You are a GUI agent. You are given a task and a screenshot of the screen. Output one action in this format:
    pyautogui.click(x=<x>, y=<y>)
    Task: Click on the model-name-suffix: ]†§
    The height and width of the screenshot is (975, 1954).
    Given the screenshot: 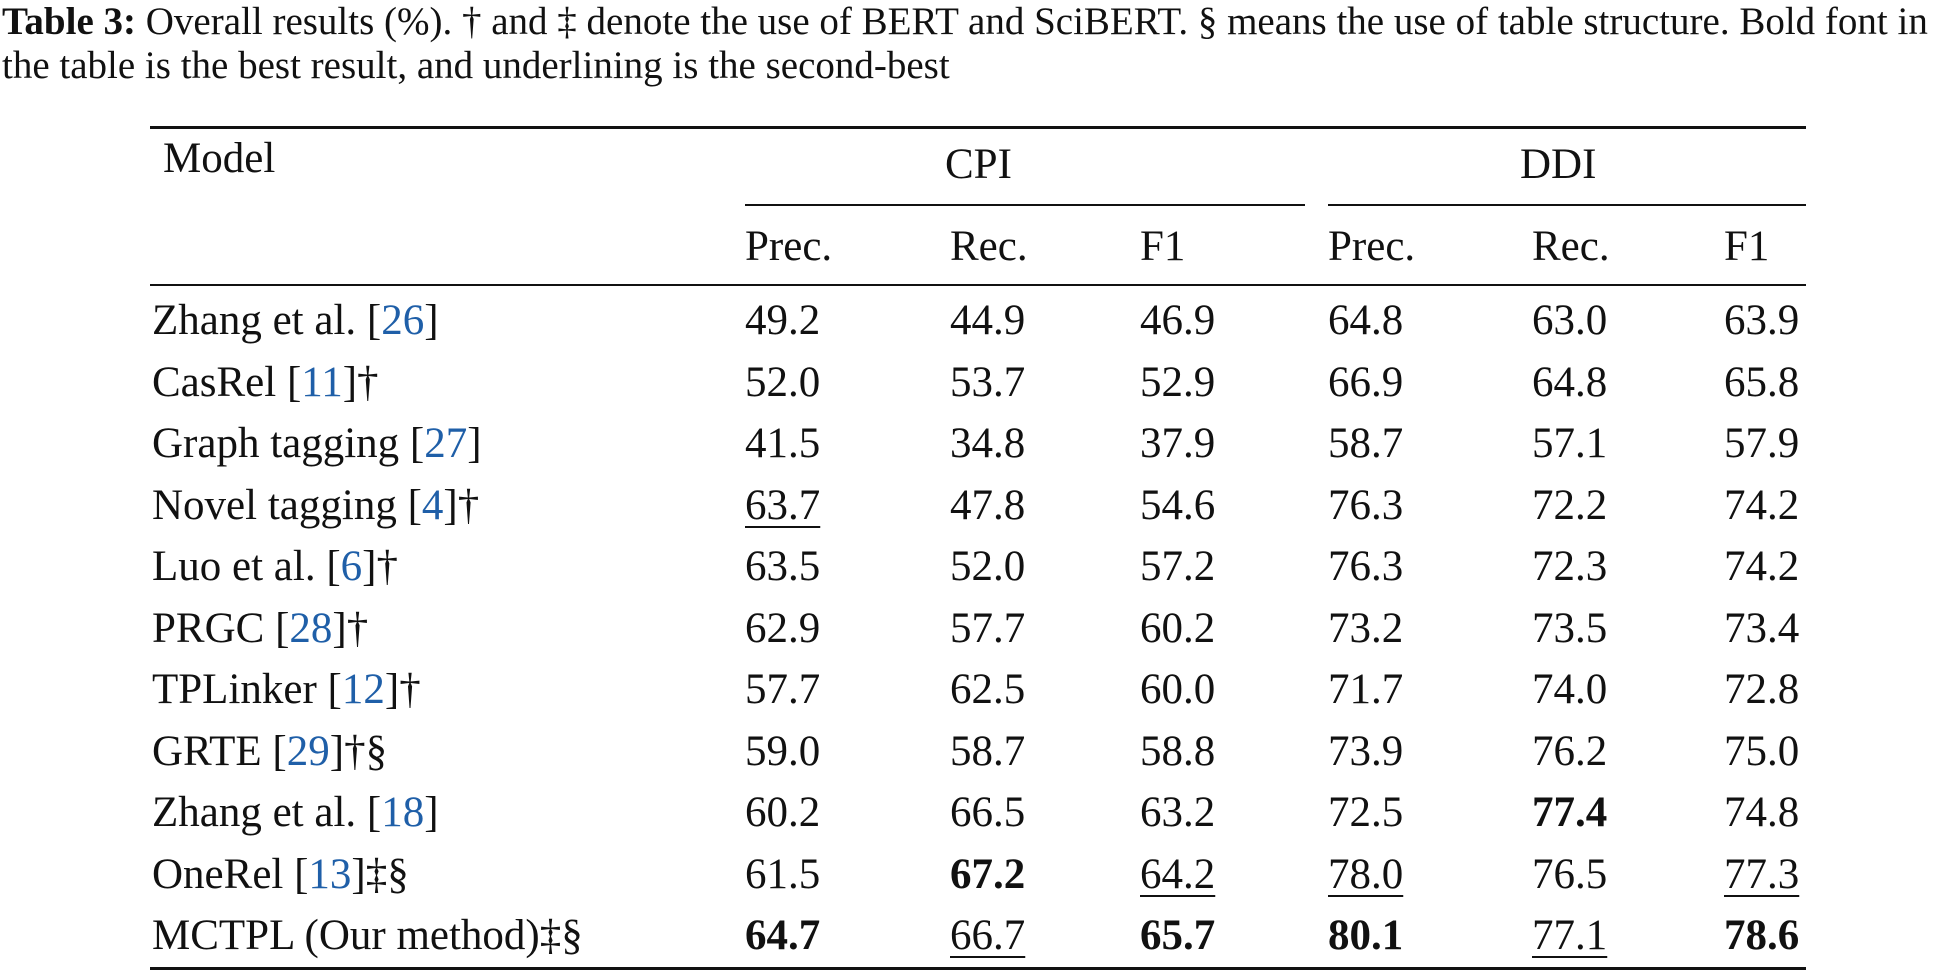 What is the action you would take?
    pyautogui.click(x=358, y=751)
    